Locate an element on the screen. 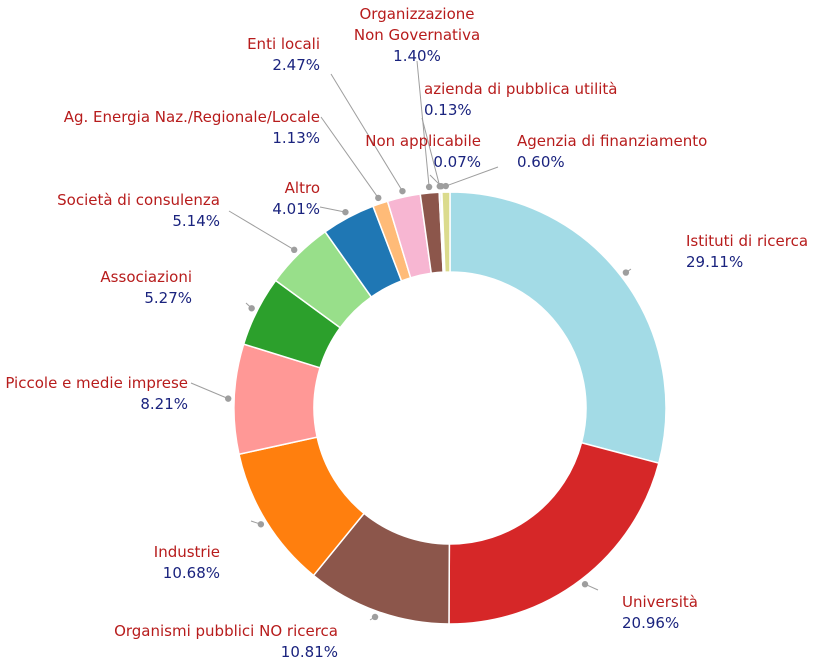 The width and height of the screenshot is (815, 666). leader-line-azienda-di-pubblica-utilit is located at coordinates (431, 152).